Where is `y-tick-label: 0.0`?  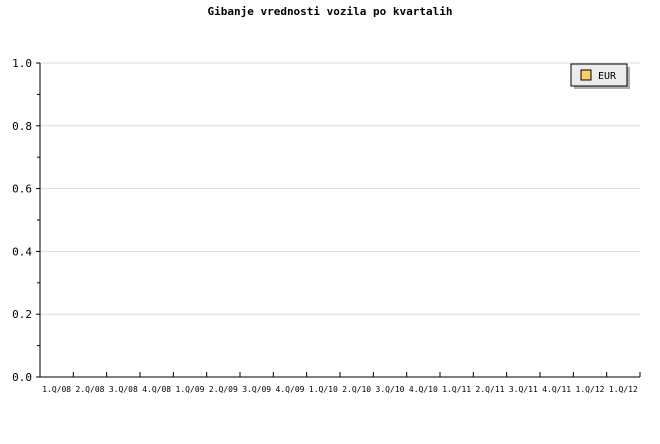
y-tick-label: 0.0 is located at coordinates (22, 377).